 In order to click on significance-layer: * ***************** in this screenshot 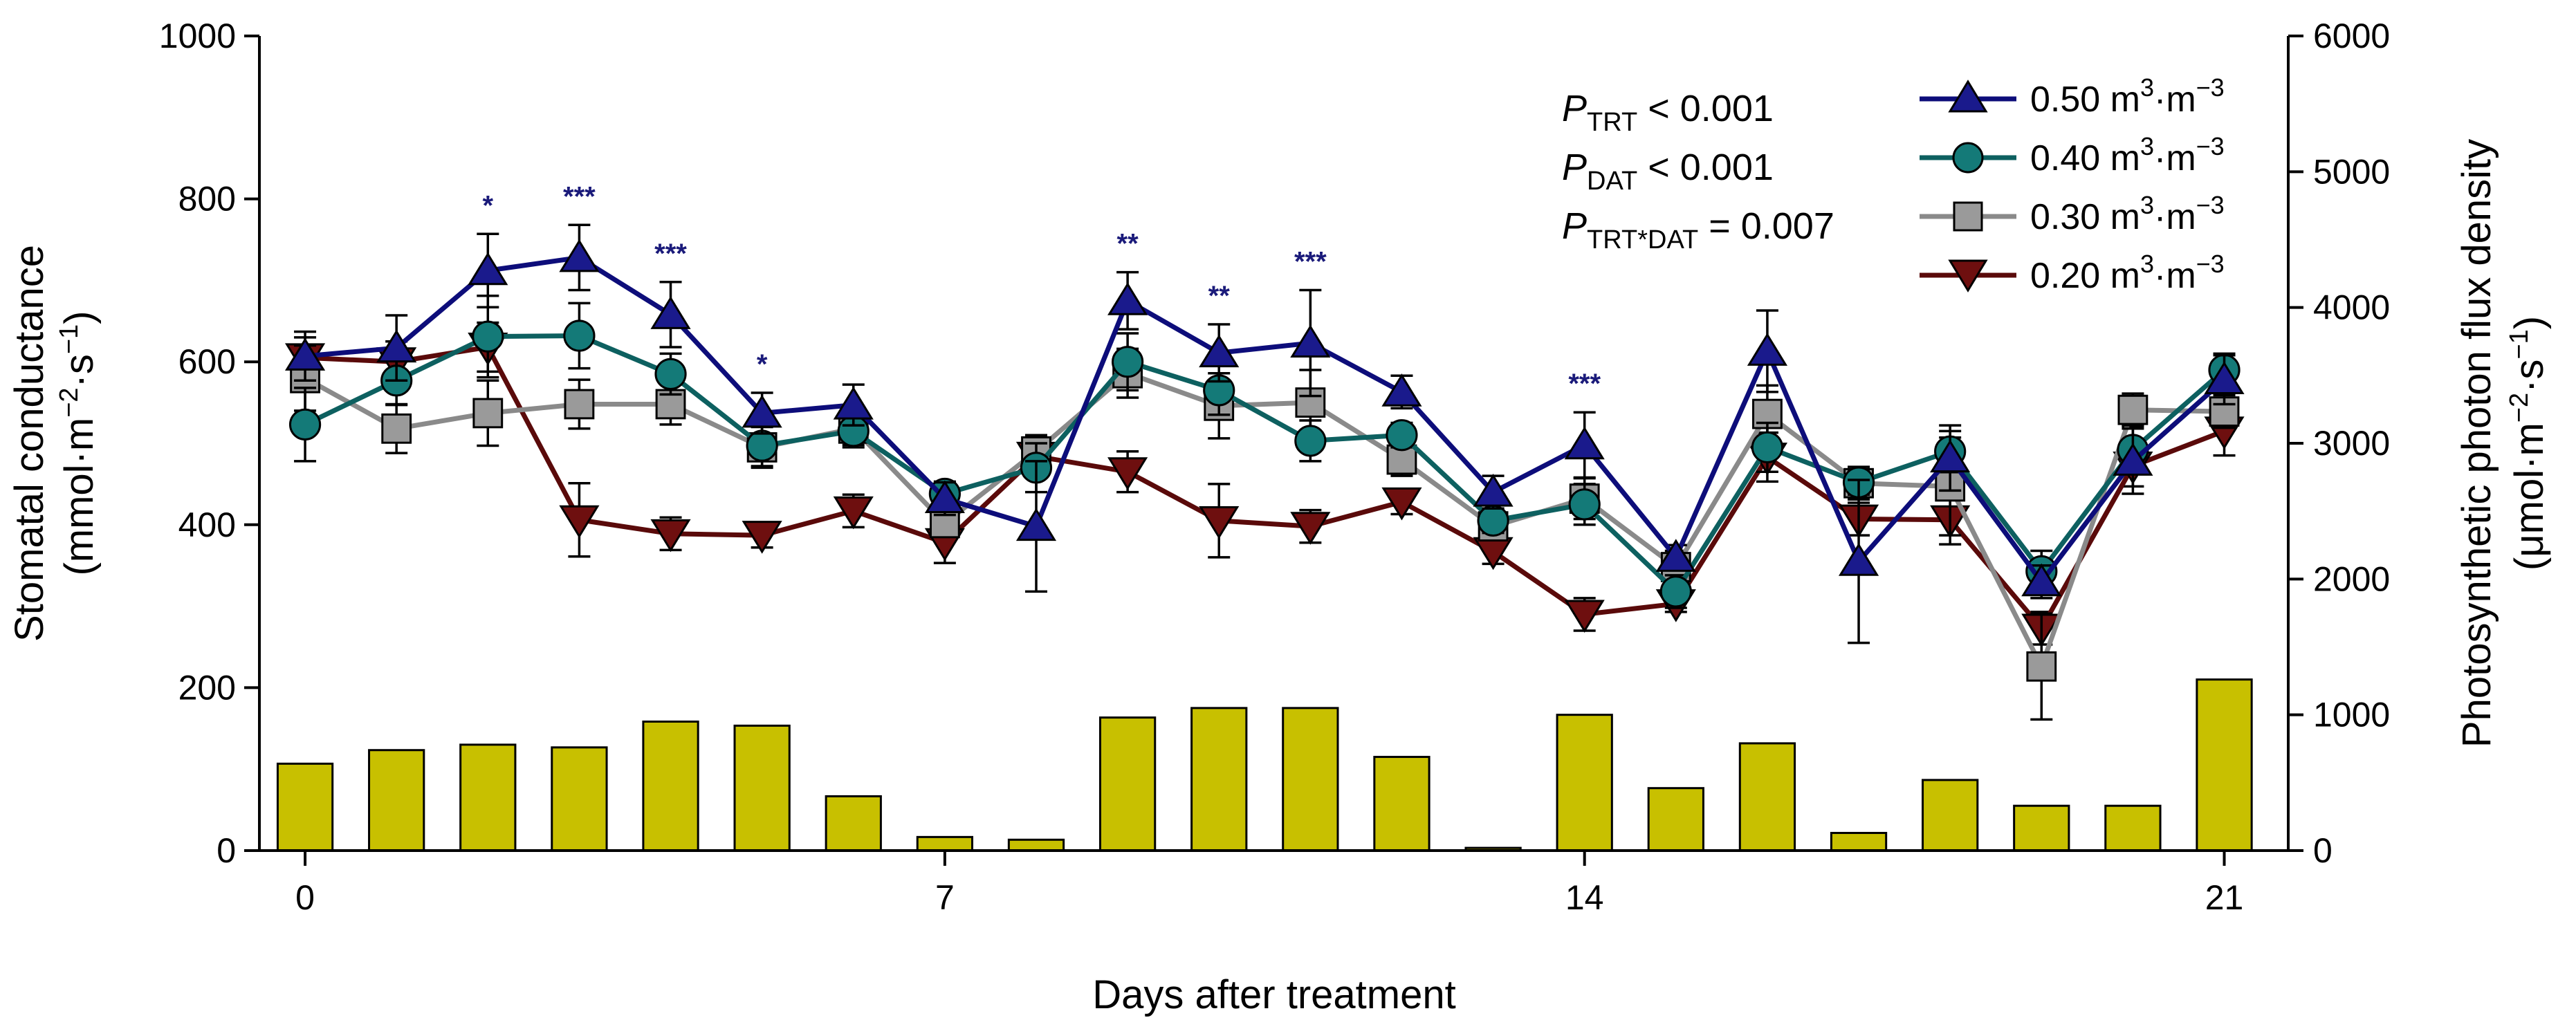, I will do `click(1042, 290)`.